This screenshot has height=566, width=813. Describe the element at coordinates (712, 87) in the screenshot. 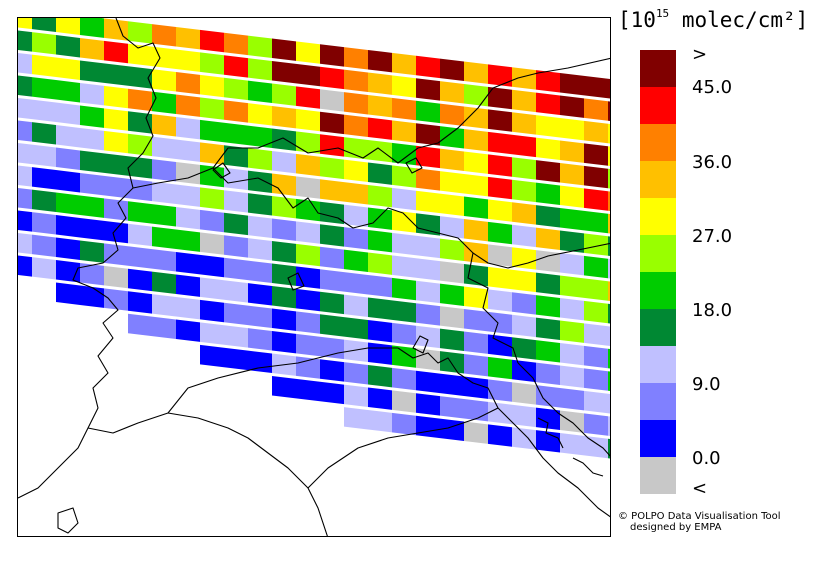

I see `legend-tick-45: 45.0` at that location.